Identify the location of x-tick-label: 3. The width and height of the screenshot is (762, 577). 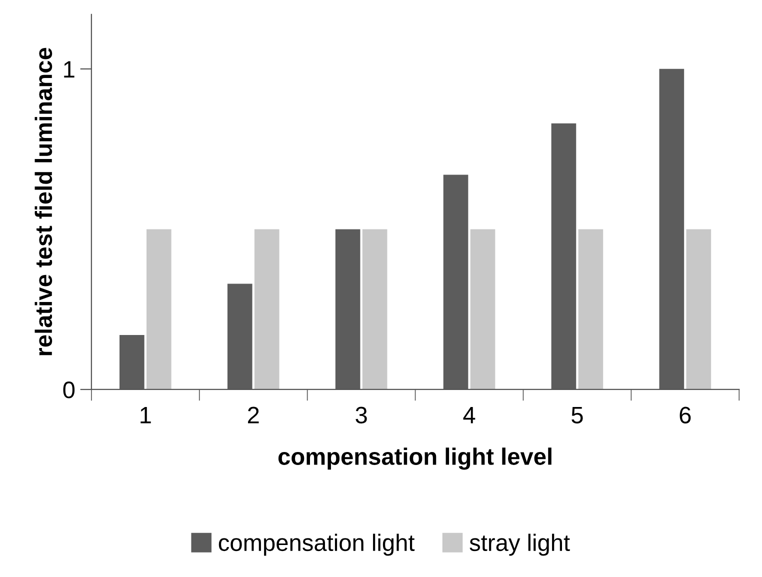
(361, 415).